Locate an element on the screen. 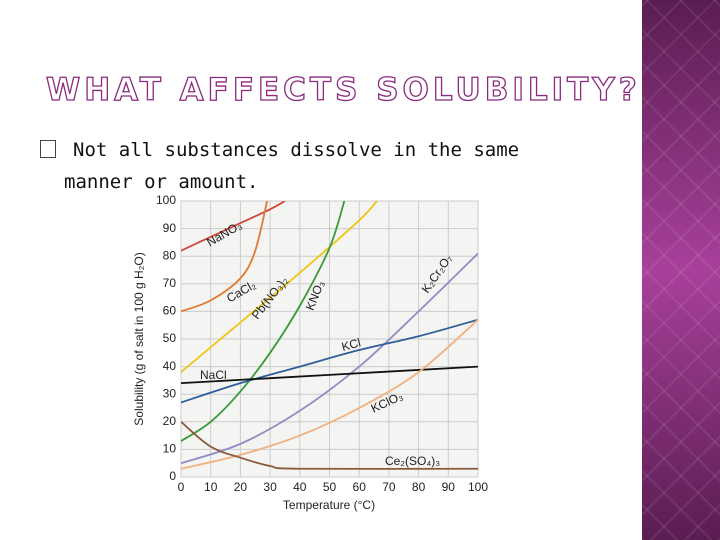 The image size is (720, 540). title-area: WHAT AFFECTS SOLUBILITY? is located at coordinates (343, 89).